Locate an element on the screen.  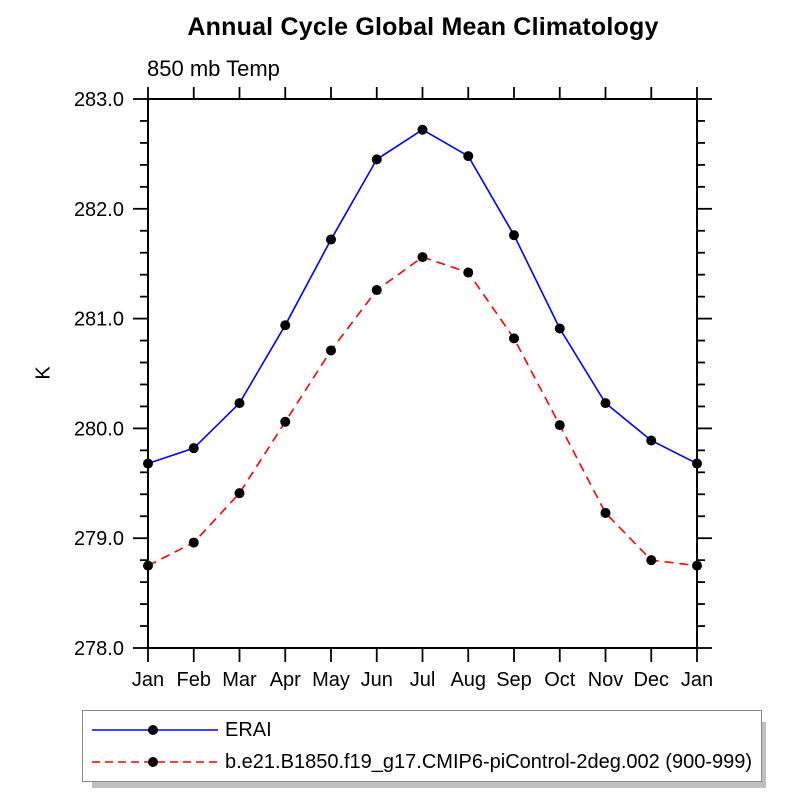
model-line-sample-icon is located at coordinates (155, 762).